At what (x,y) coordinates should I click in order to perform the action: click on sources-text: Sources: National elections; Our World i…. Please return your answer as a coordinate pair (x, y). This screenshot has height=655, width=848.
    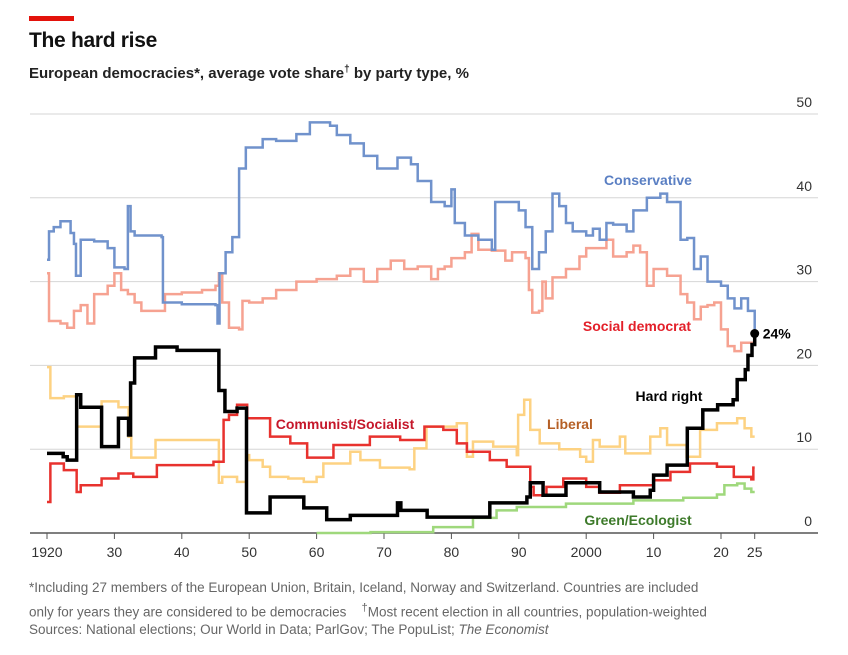
    Looking at the image, I should click on (244, 629).